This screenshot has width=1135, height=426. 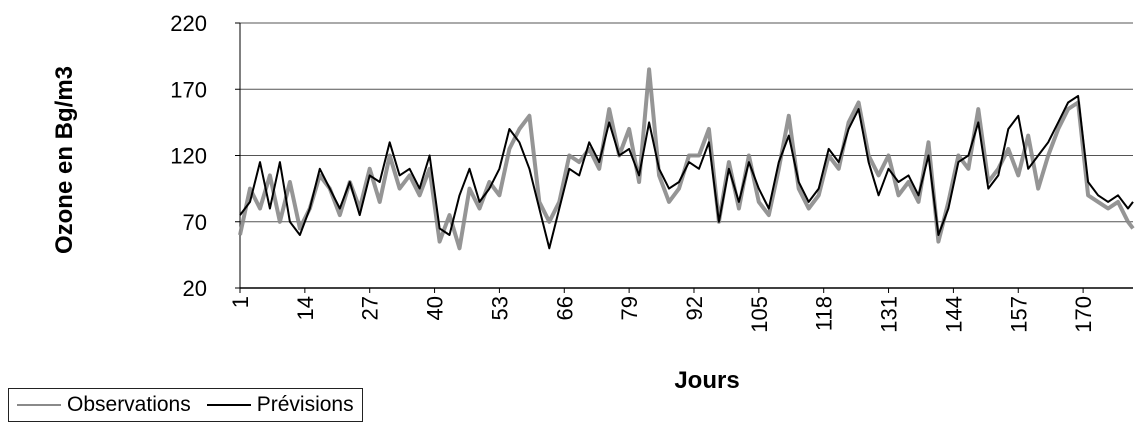 I want to click on legend-swatch-previsions, so click(x=228, y=405).